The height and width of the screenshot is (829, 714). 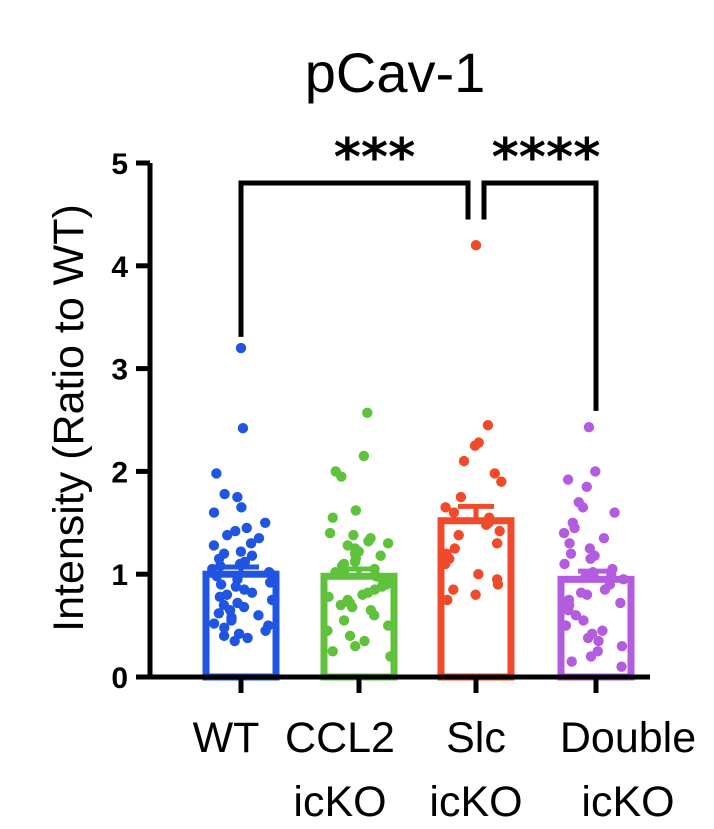 I want to click on category-labels-layer: WT CCL2 icKO Slc icKO Double icKO, so click(x=445, y=770).